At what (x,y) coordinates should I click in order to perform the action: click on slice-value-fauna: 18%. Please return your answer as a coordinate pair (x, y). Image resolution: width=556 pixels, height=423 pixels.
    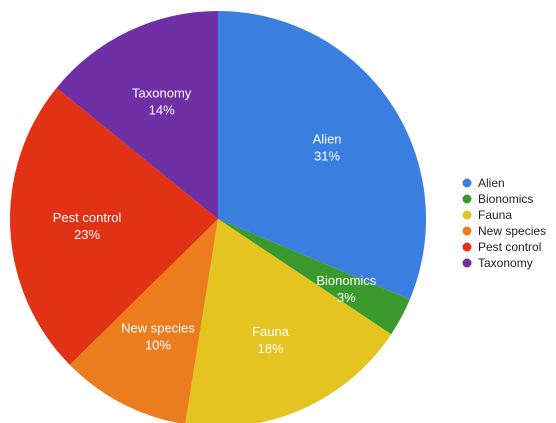
    Looking at the image, I should click on (271, 348).